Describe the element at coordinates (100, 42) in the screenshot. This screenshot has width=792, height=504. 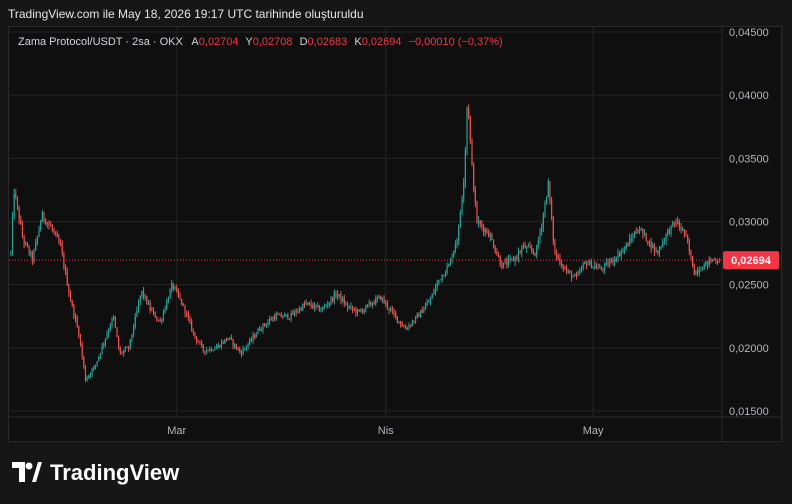
I see `legend-symbol: Zama Protocol/USDT · 2sa · OKX` at that location.